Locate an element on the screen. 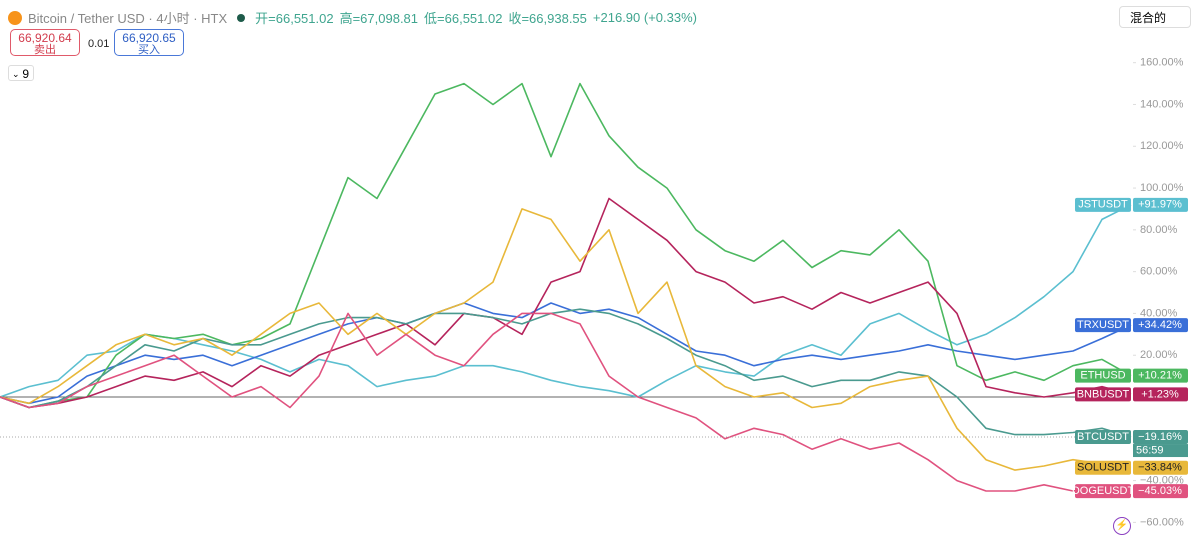 The image size is (1199, 537). lightning-button: ⚡ is located at coordinates (1122, 526).